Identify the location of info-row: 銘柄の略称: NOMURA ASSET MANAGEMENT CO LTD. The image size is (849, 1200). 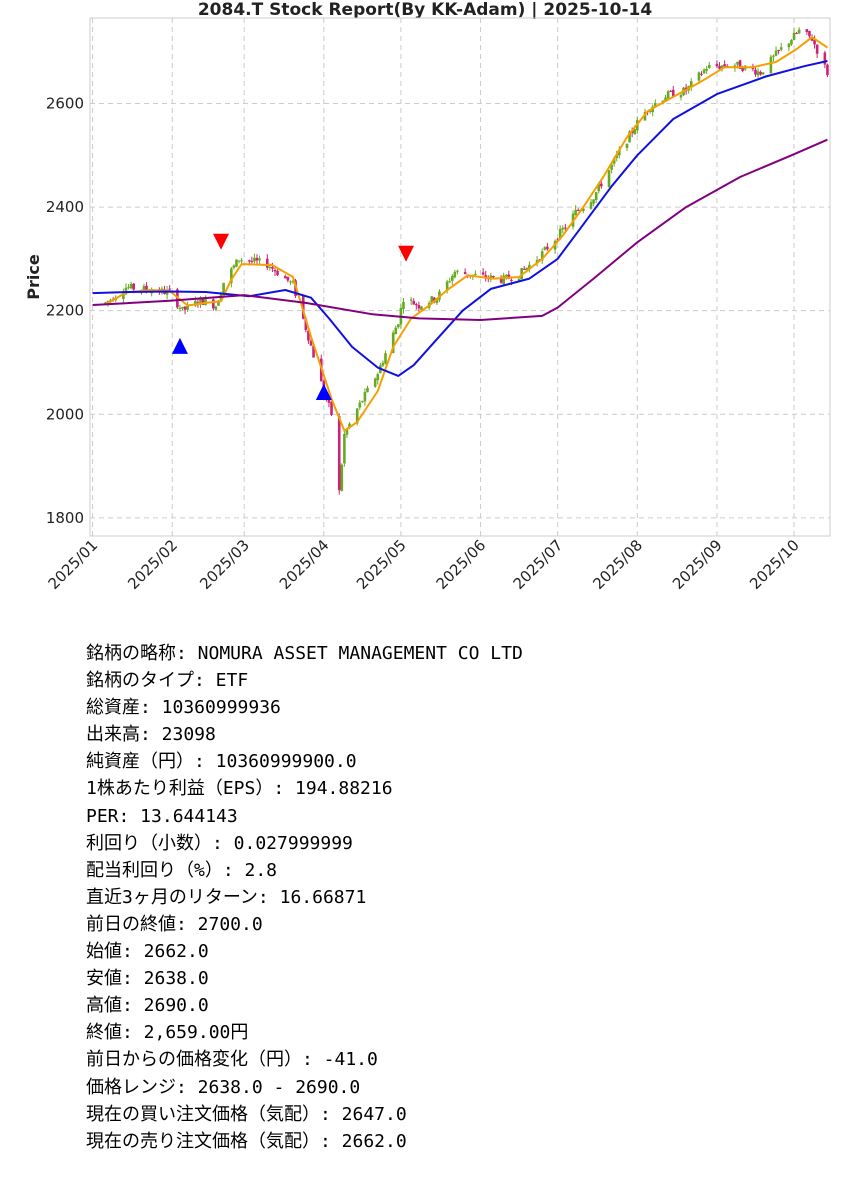
(304, 653).